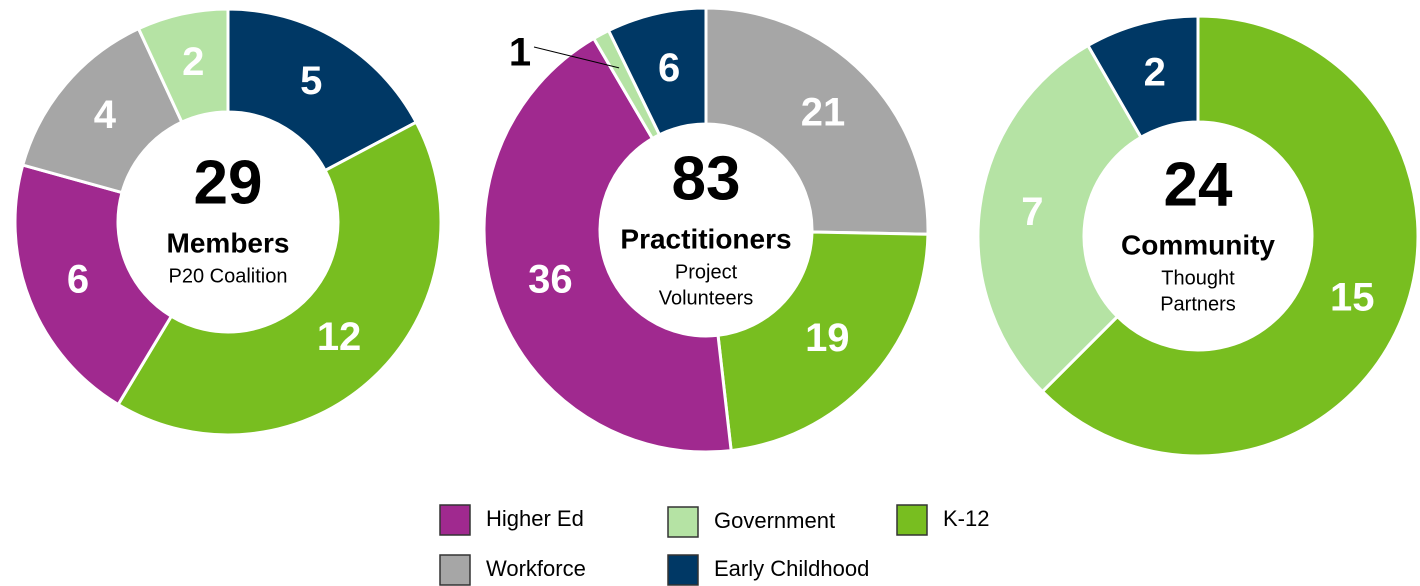 The height and width of the screenshot is (586, 1420). I want to click on center-title: Community, so click(1198, 244).